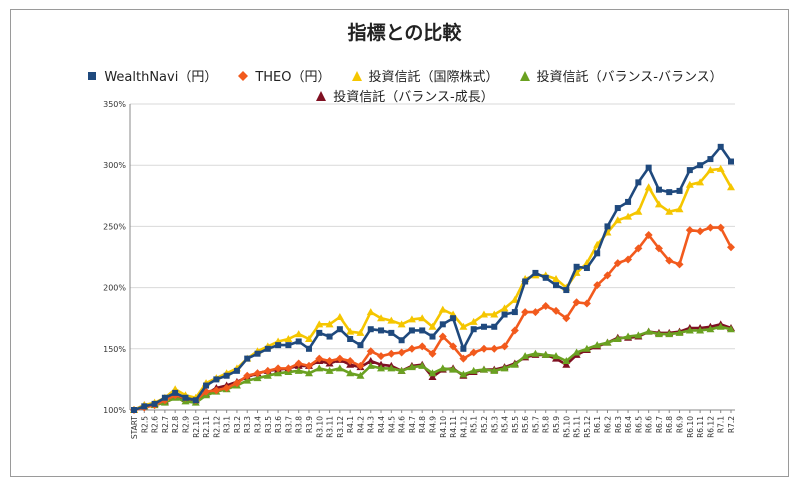 The width and height of the screenshot is (809, 495). What do you see at coordinates (278, 424) in the screenshot?
I see `x-tick-label: R3.6` at bounding box center [278, 424].